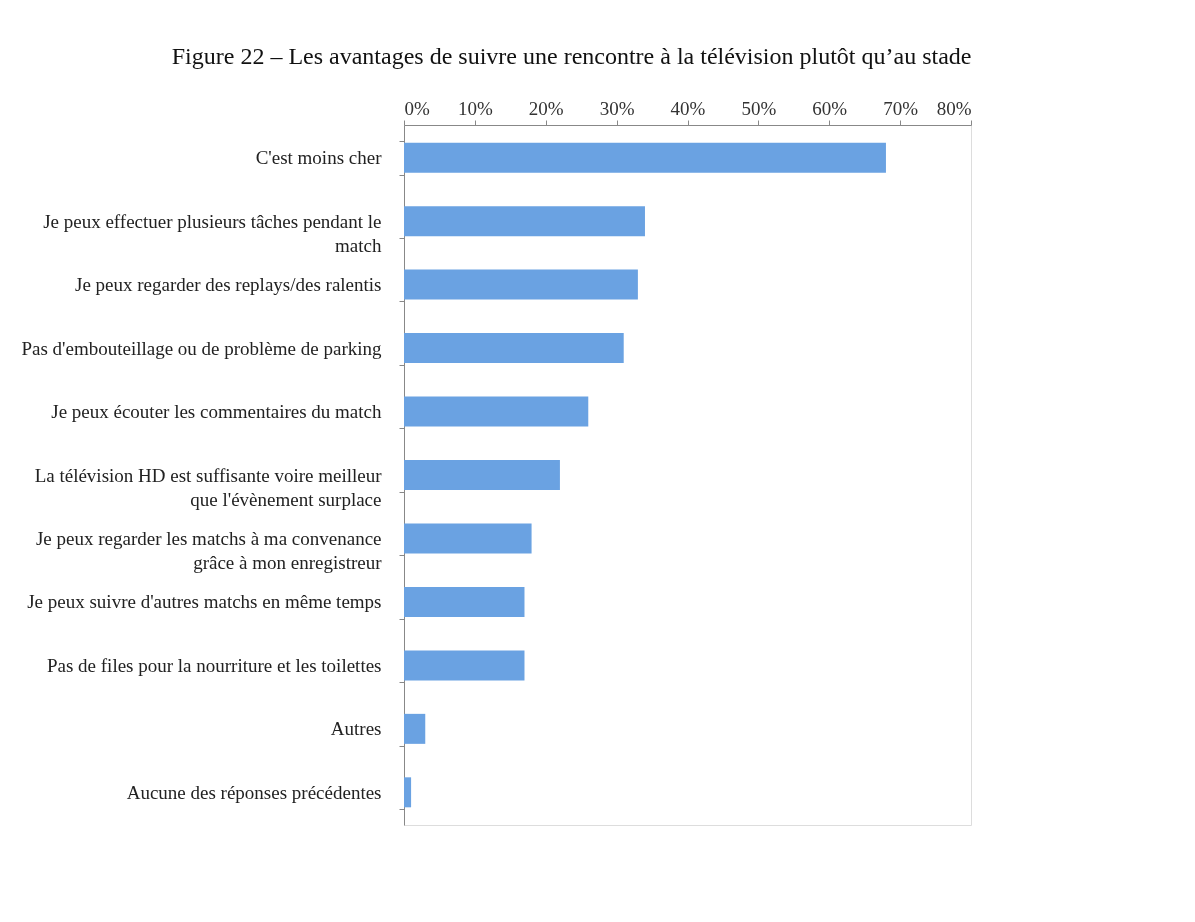 This screenshot has width=1195, height=922. Describe the element at coordinates (617, 108) in the screenshot. I see `x-tick-label: 30%` at that location.